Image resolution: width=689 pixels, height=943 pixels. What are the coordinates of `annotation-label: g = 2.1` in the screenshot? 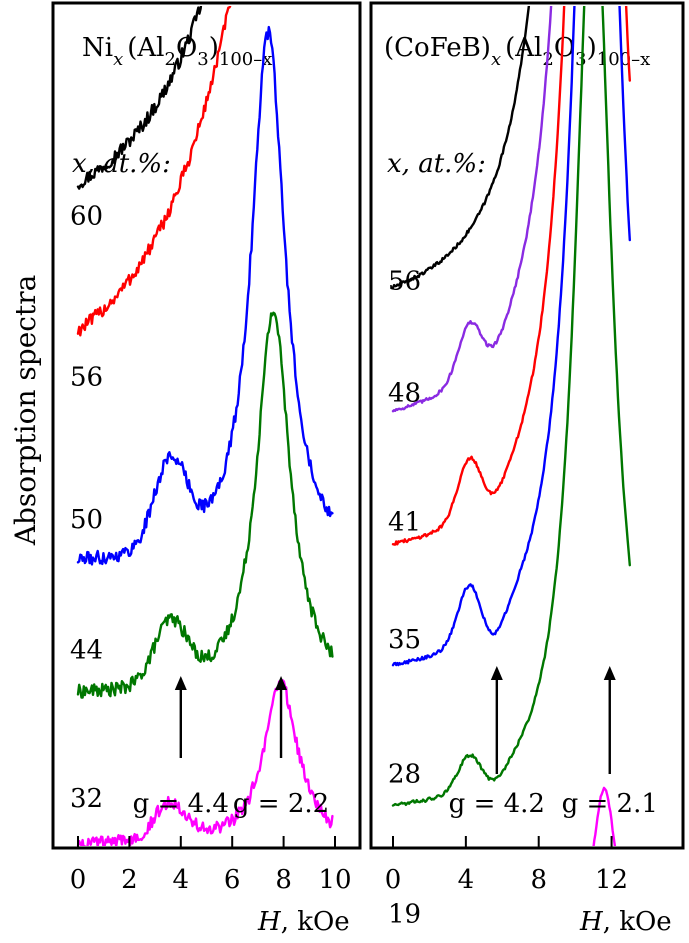 It's located at (610, 804).